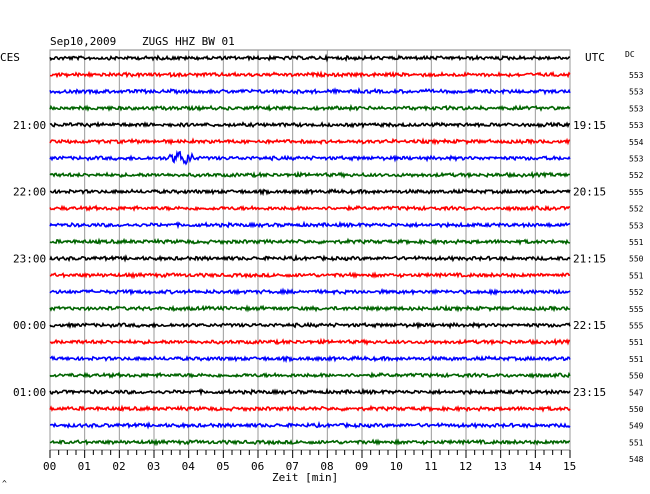 This screenshot has width=650, height=494. I want to click on time-tick-label: 05, so click(222, 466).